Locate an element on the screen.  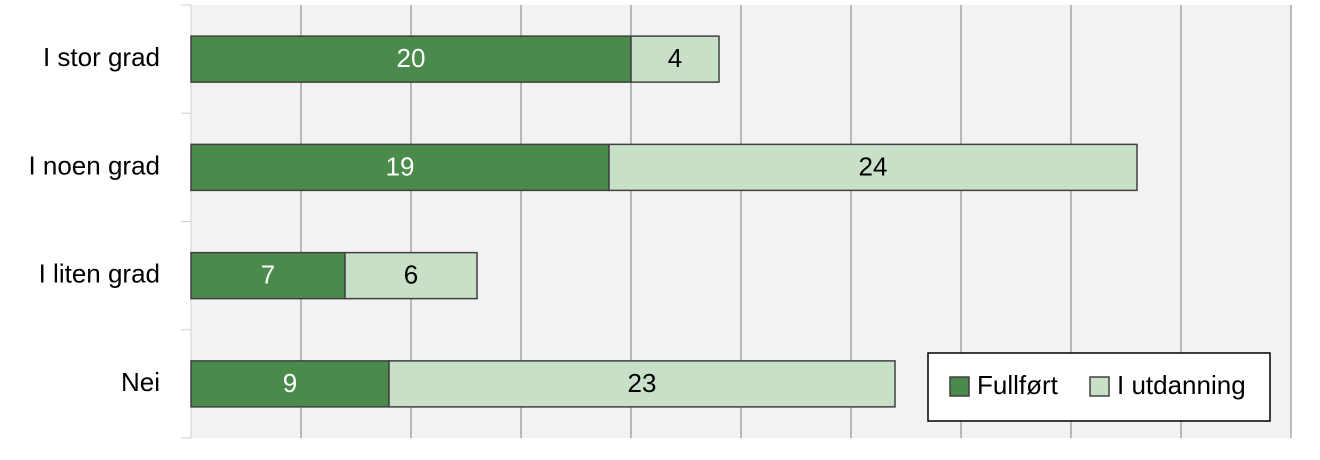
data-label: 19 is located at coordinates (400, 166).